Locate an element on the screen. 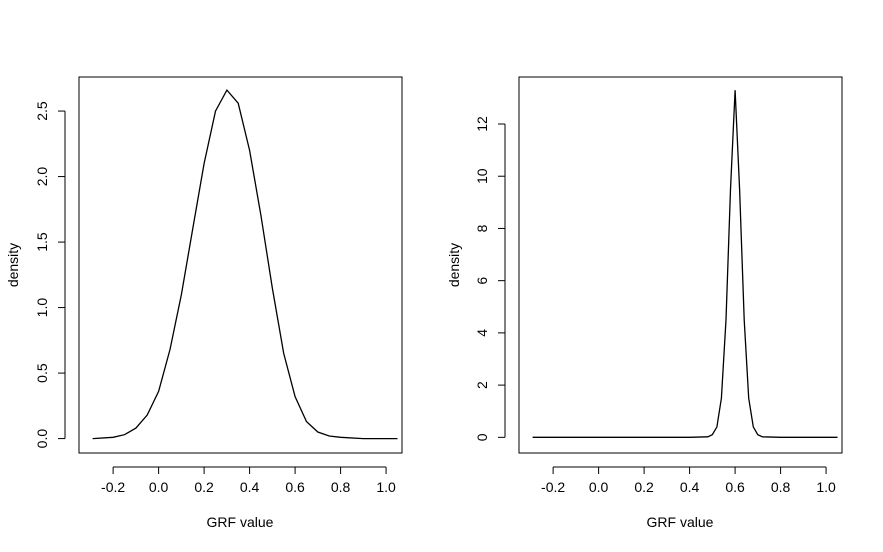 This screenshot has height=552, width=883. y-tick-label: 10 is located at coordinates (482, 176).